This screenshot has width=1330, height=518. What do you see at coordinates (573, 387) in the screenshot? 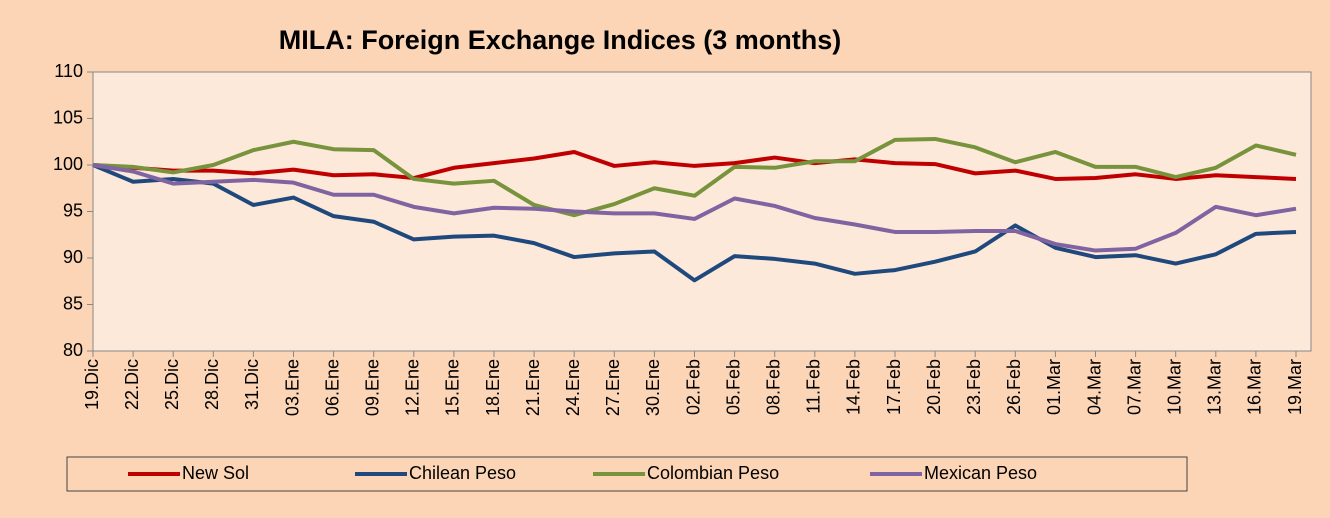
I see `x-tick-label: 24.Ene` at bounding box center [573, 387].